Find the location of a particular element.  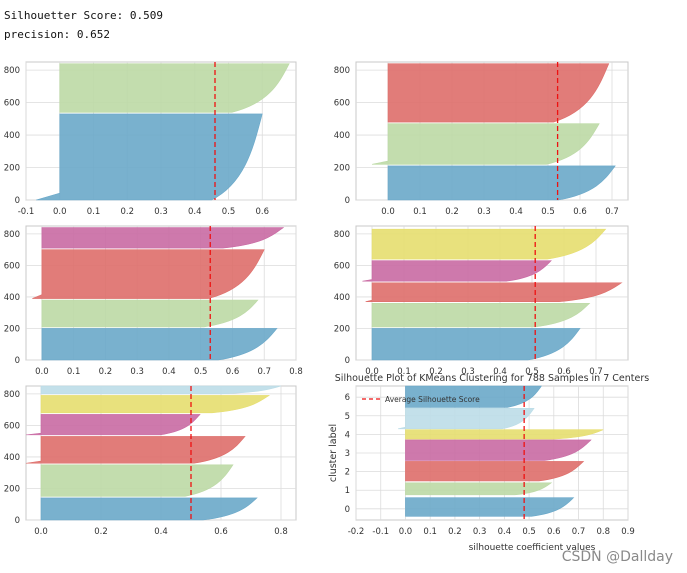

chart-panel-1: -0.1 0.0 0.1 0.2 0.3 0.4 0.5 0.6 0 200 400 600 800 is located at coordinates (150, 139).